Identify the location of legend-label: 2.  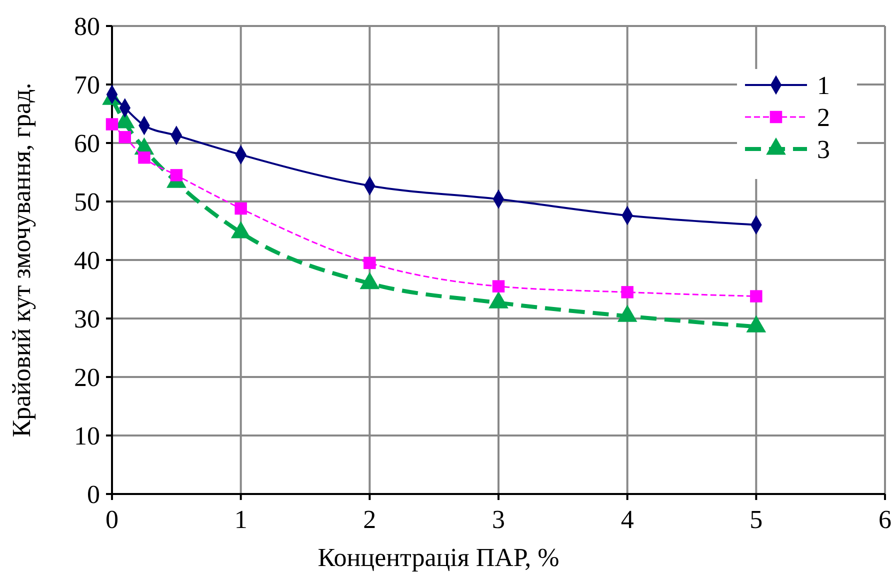
(823, 117).